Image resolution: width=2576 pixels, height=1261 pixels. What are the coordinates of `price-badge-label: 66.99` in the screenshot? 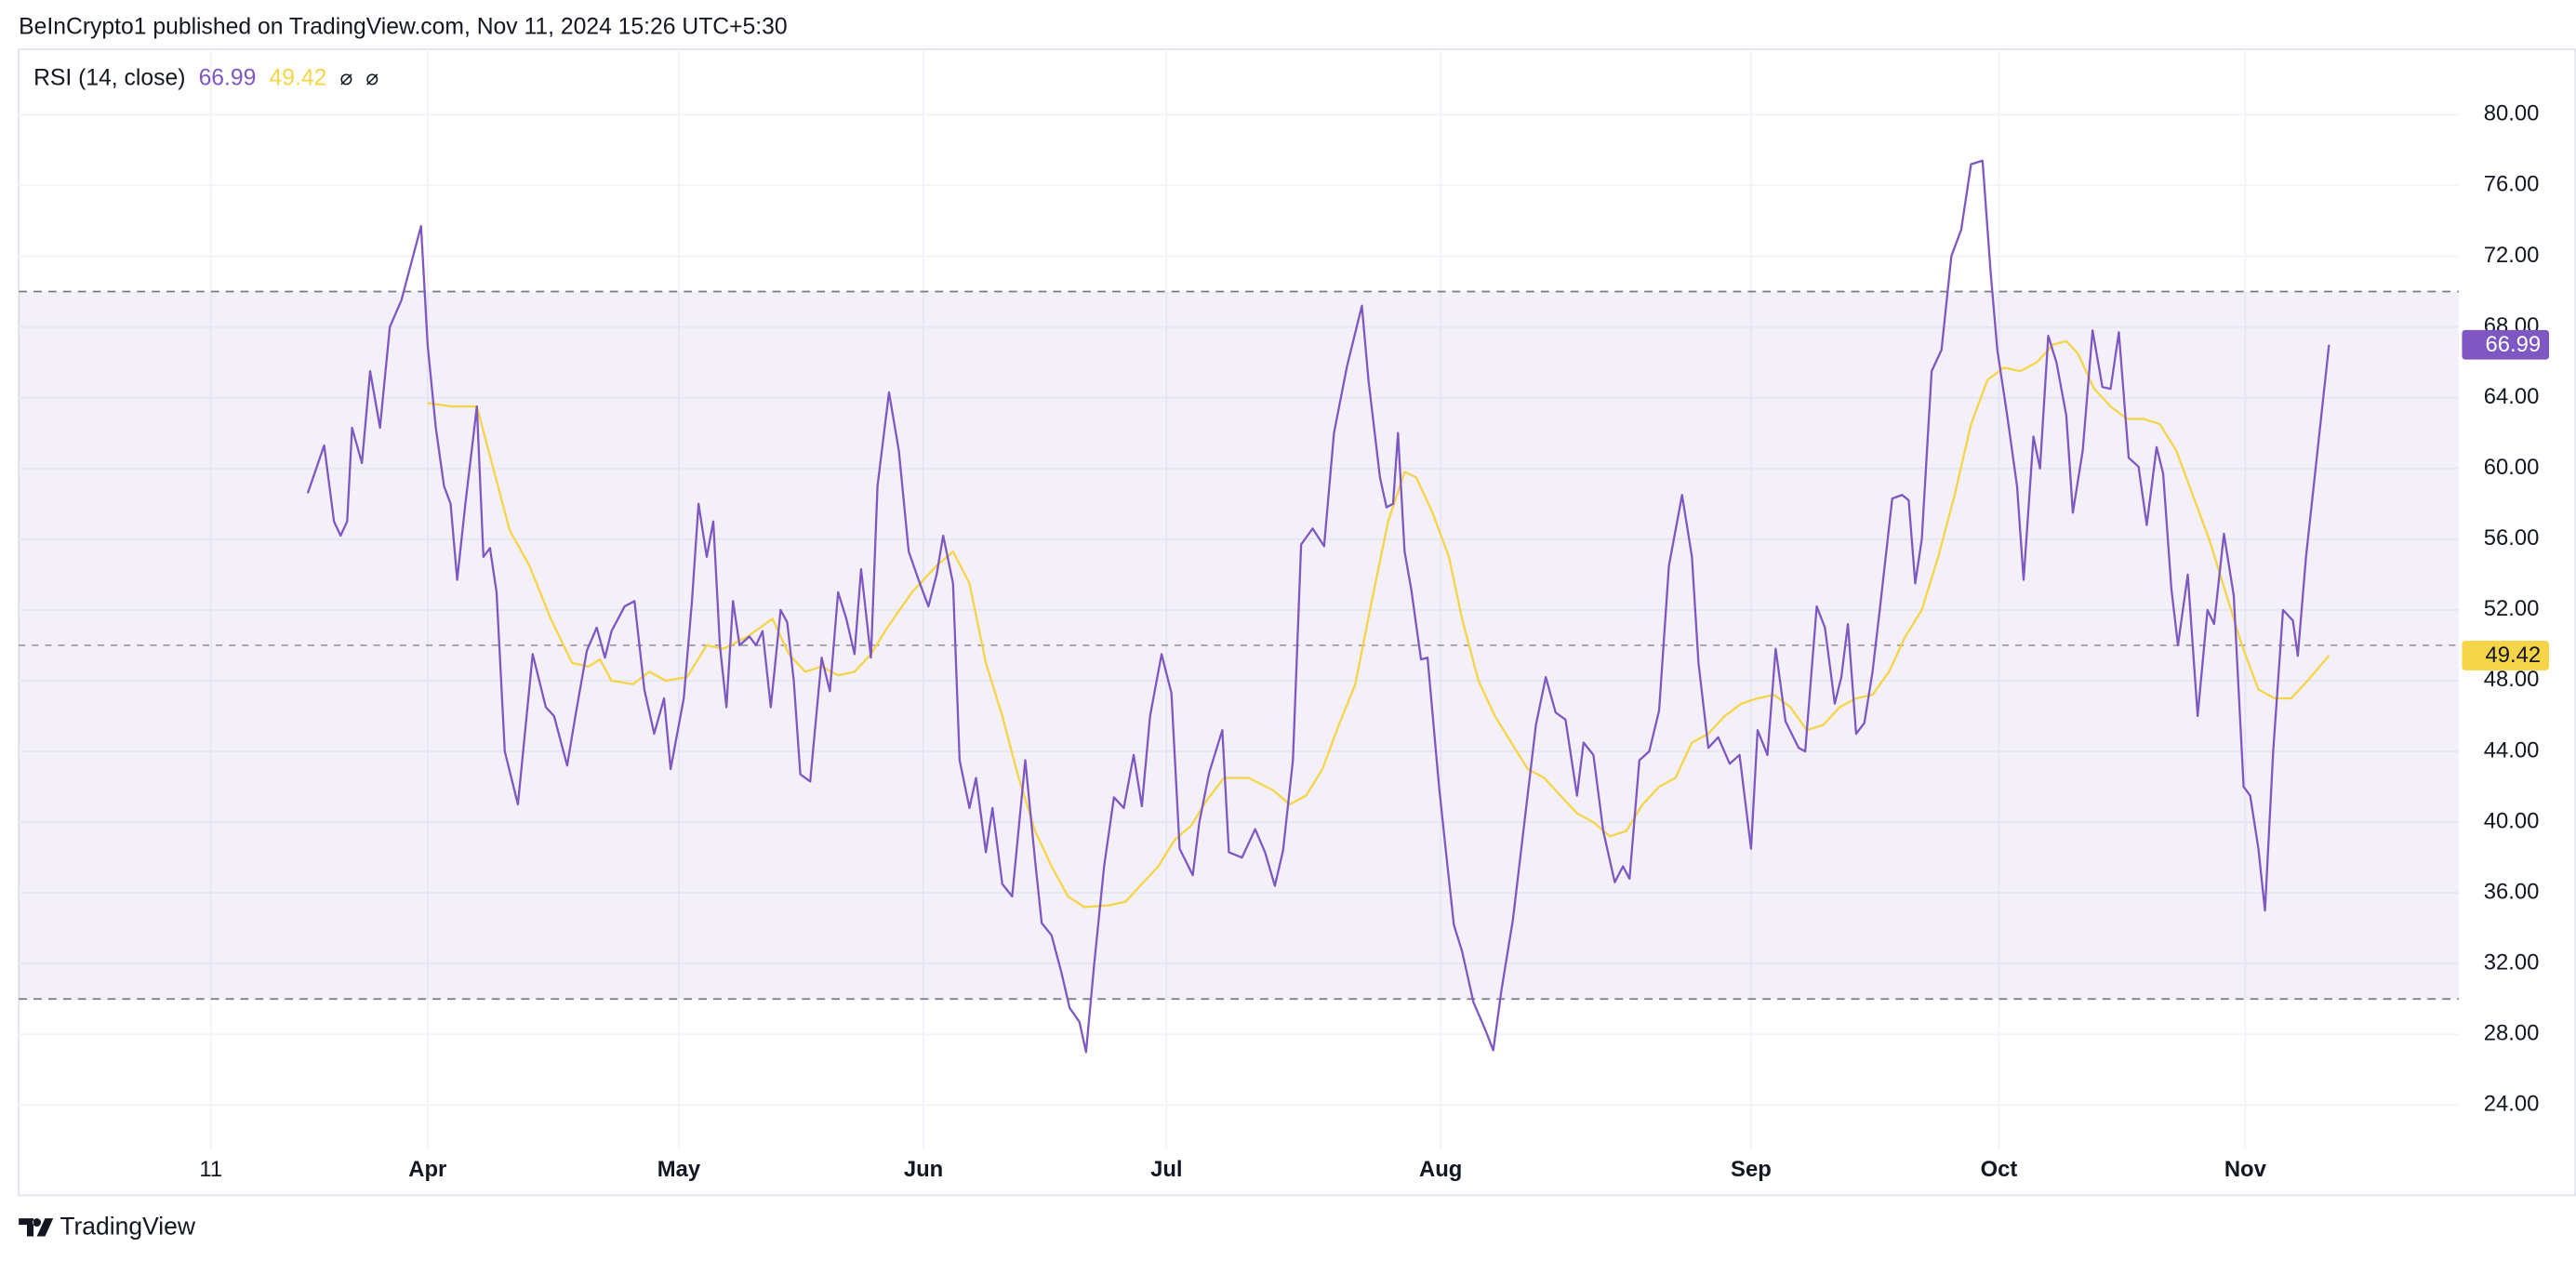 It's located at (2514, 344).